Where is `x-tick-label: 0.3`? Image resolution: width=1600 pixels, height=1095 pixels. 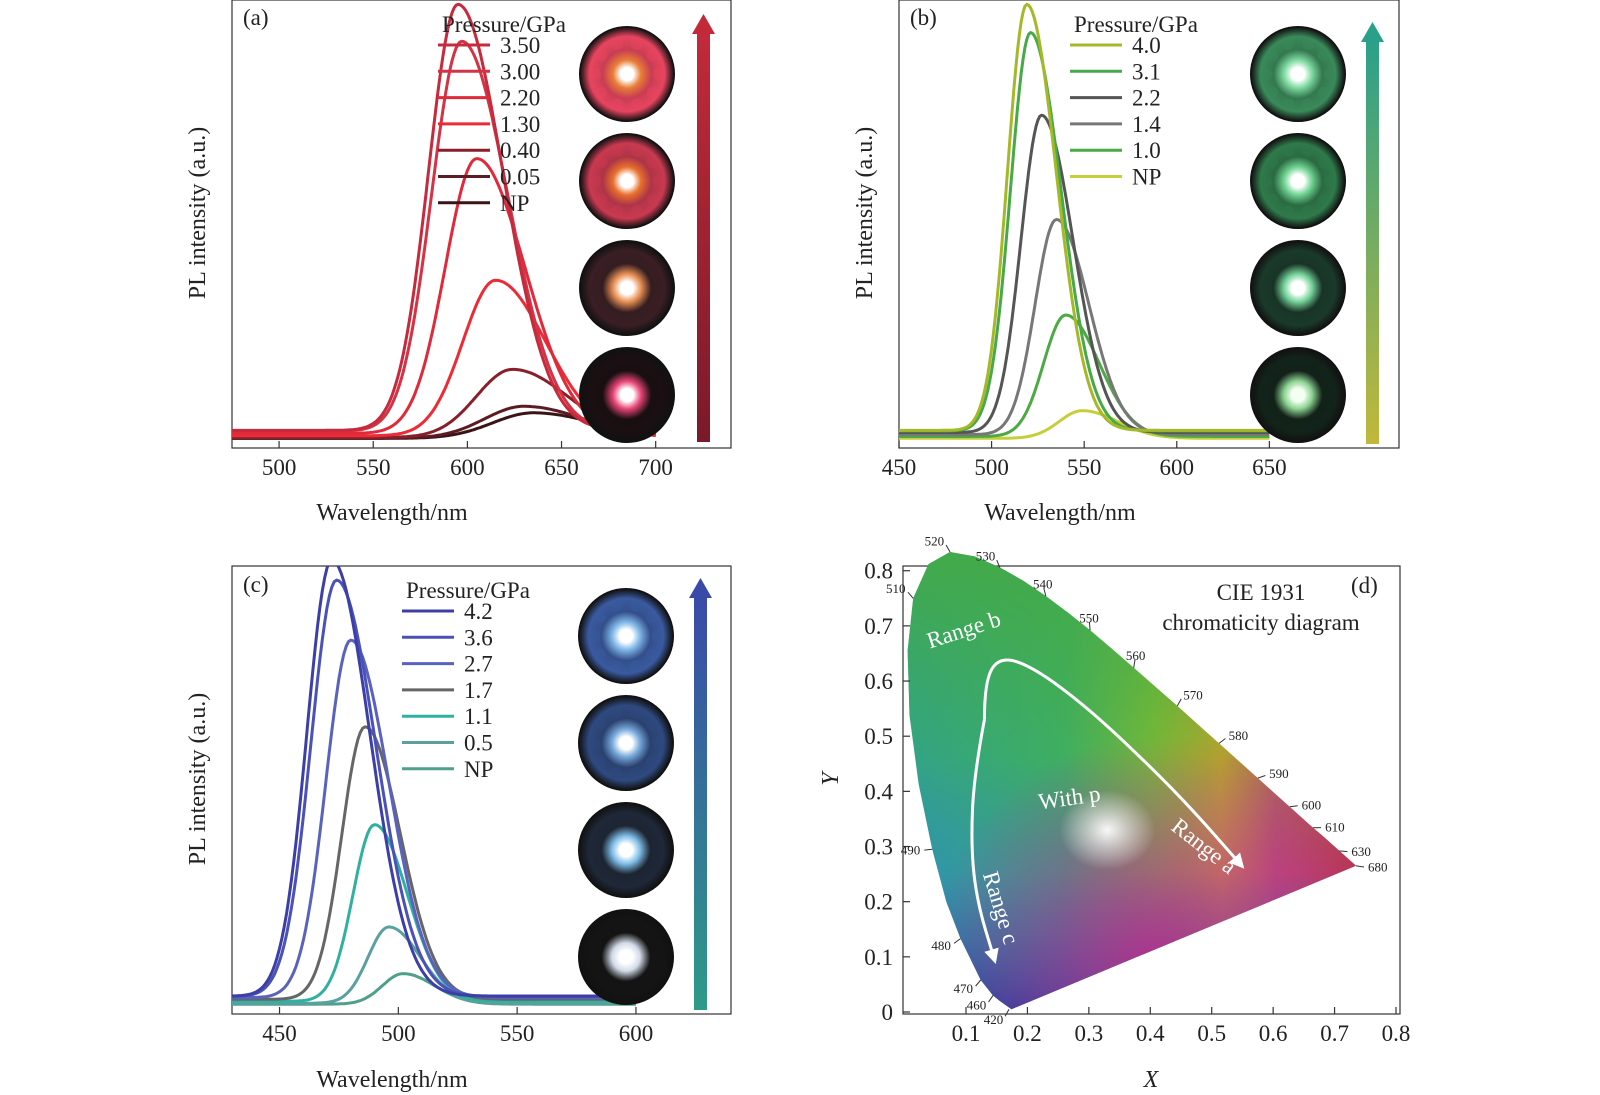
x-tick-label: 0.3 is located at coordinates (1088, 1033).